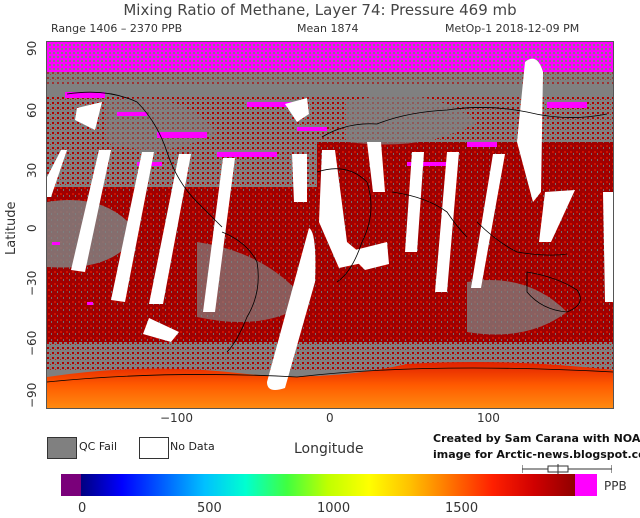  Describe the element at coordinates (154, 448) in the screenshot. I see `no-data-swatch` at that location.